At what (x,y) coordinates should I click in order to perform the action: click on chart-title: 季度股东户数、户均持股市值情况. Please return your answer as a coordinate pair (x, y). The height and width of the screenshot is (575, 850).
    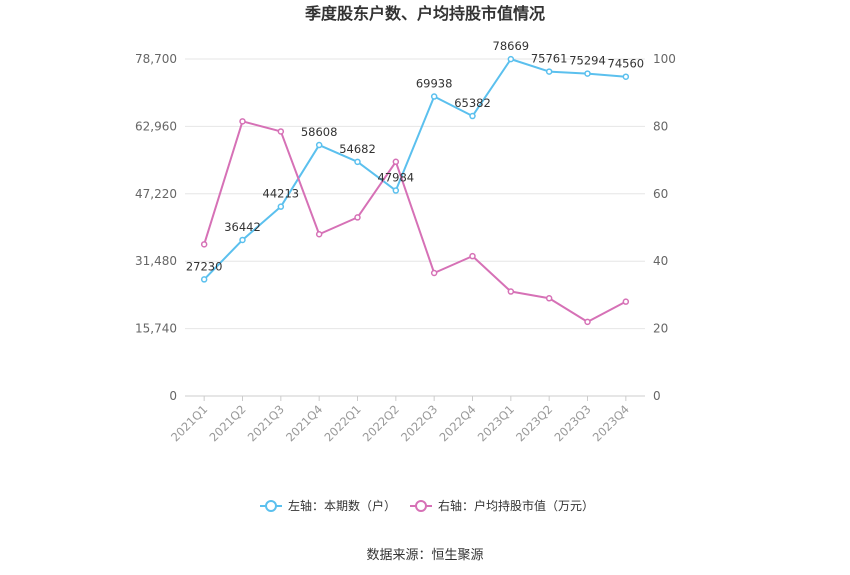
    Looking at the image, I should click on (424, 13).